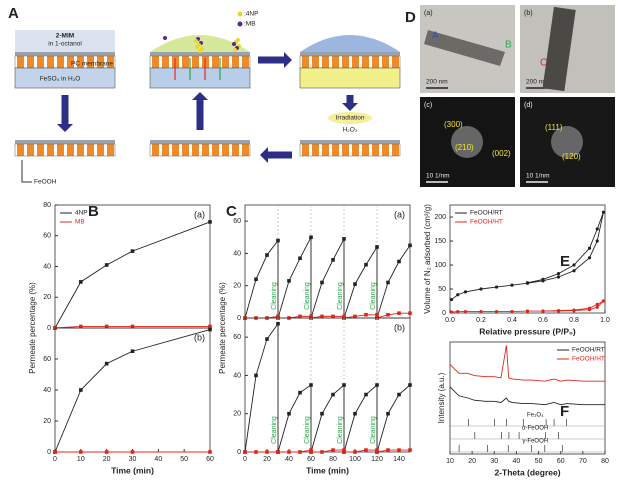 This screenshot has height=489, width=621. Describe the element at coordinates (564, 411) in the screenshot. I see `panel-letter: F` at that location.